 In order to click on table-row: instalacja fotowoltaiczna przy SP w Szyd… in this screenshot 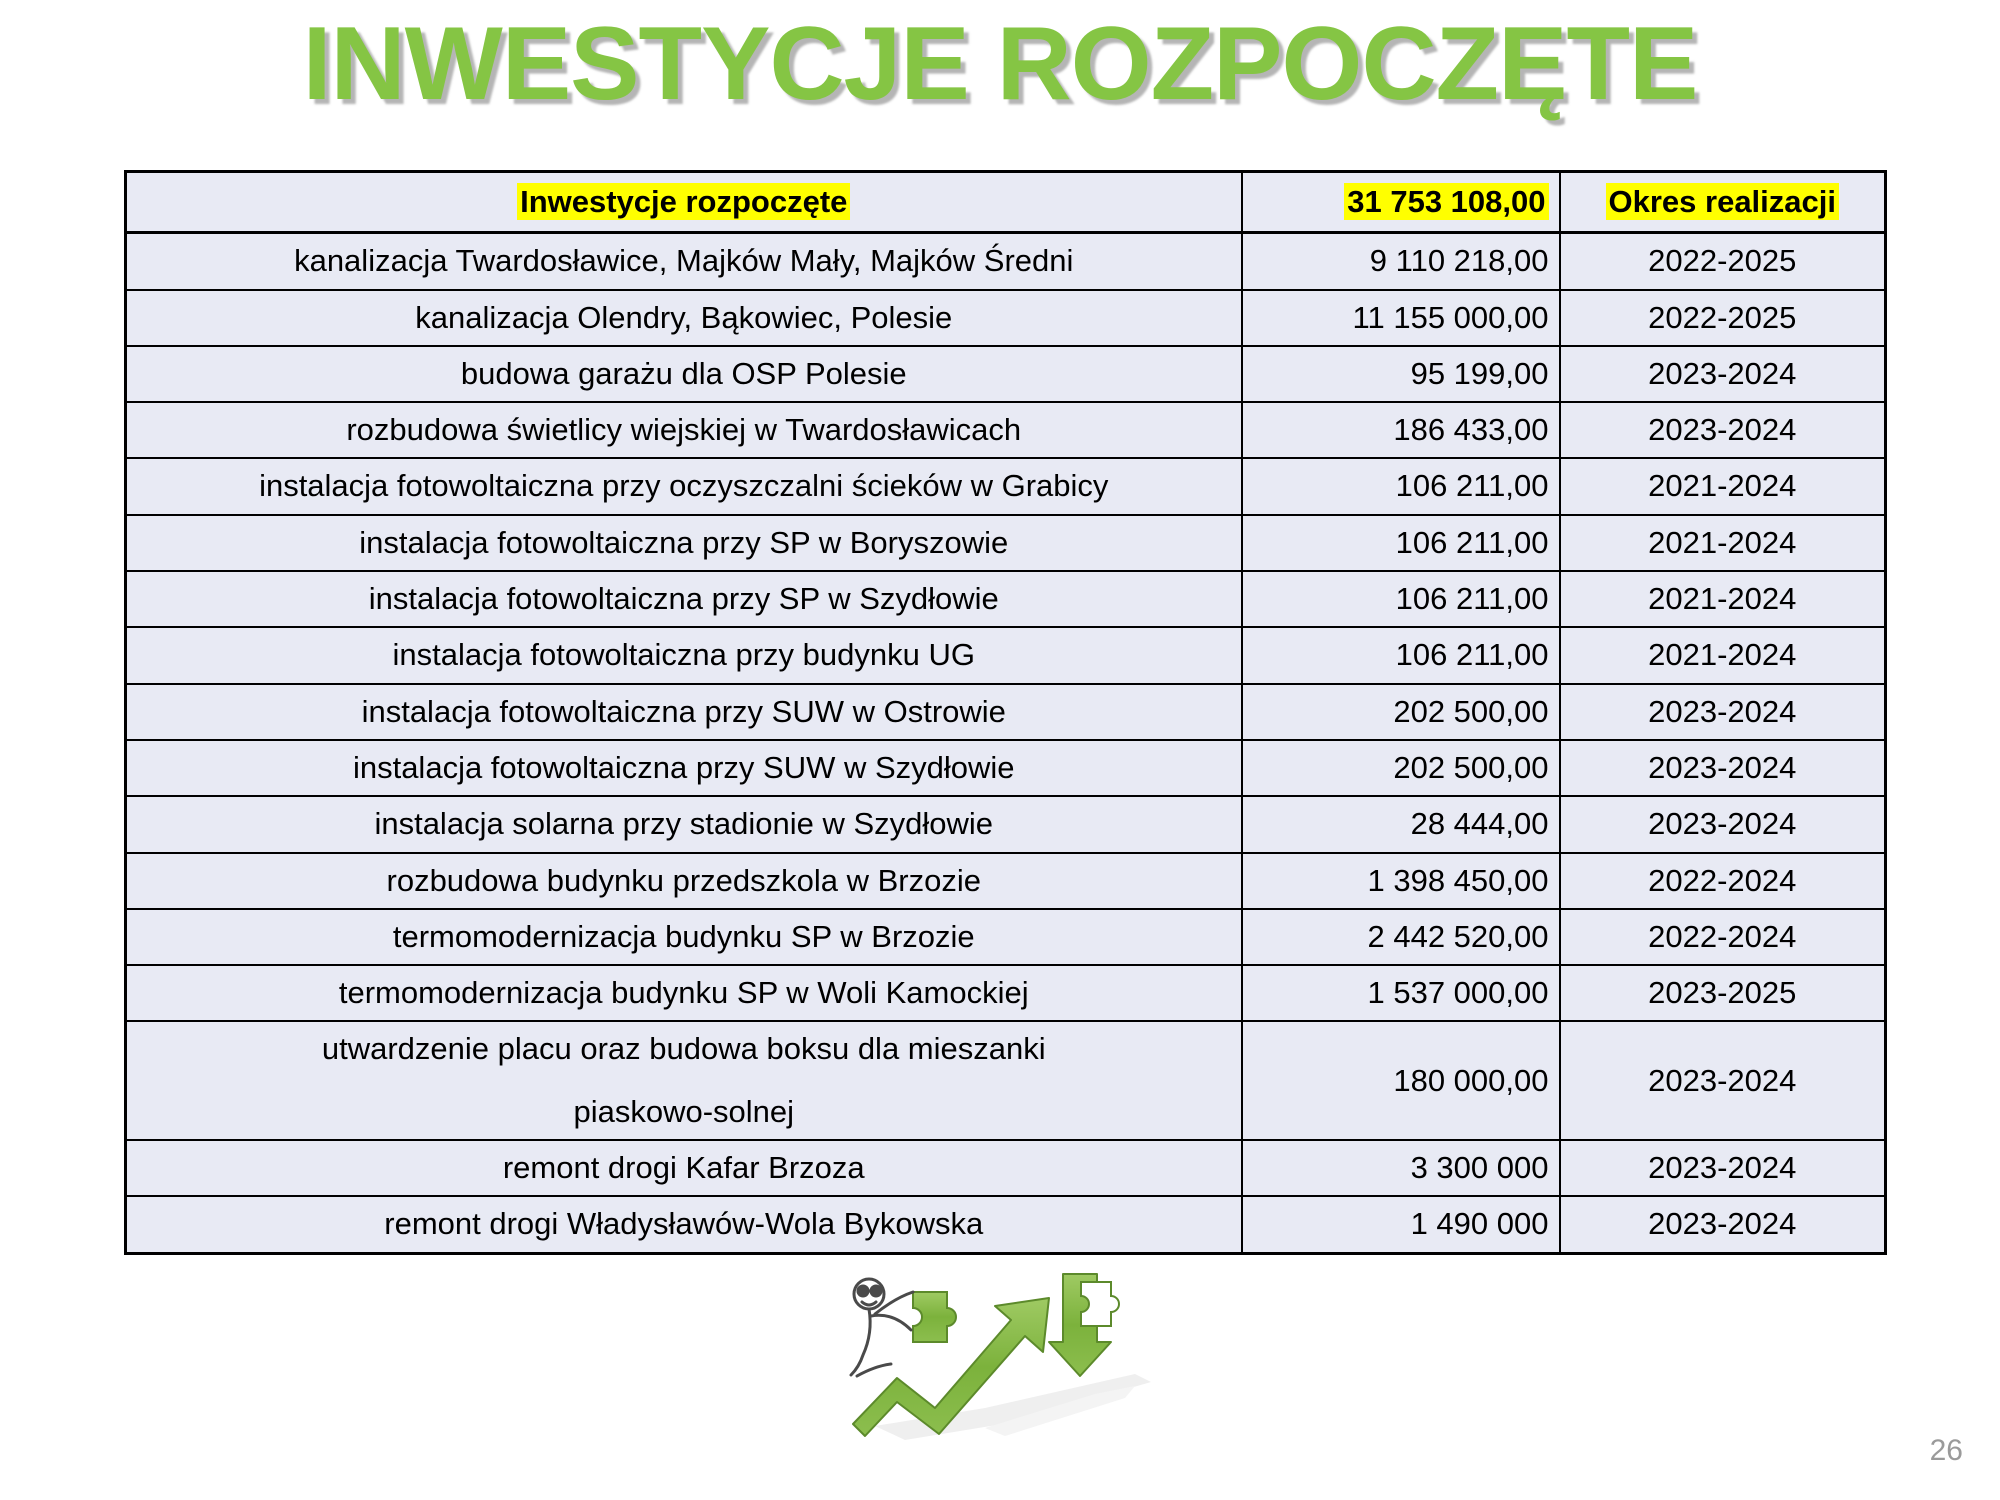, I will do `click(1005, 599)`.